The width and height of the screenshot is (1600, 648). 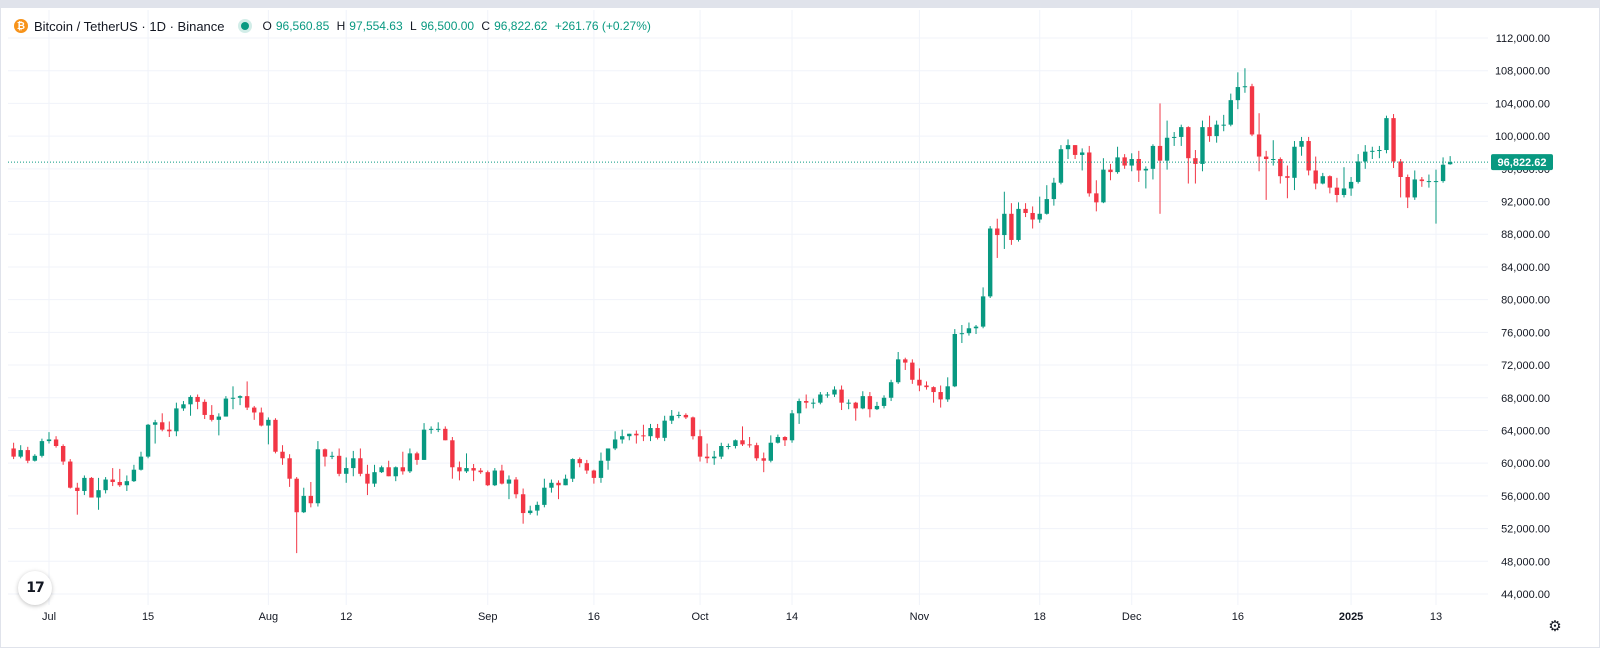 I want to click on gear-icon: ⚙, so click(x=1555, y=626).